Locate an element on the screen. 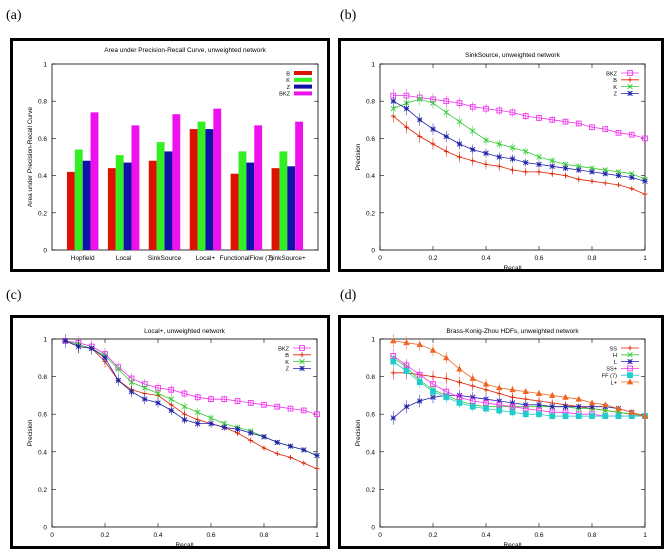 The width and height of the screenshot is (668, 552). x-category-label: SinkSource is located at coordinates (165, 258).